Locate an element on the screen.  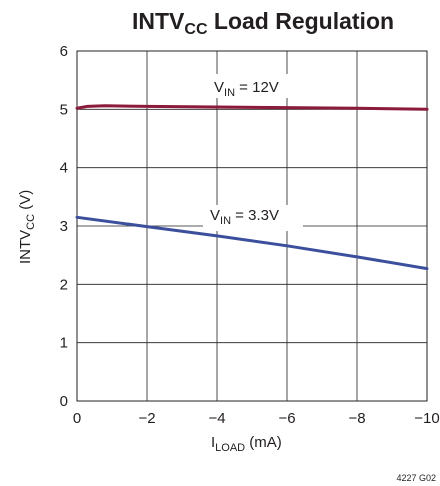
series-label-3v3-main: V is located at coordinates (215, 215).